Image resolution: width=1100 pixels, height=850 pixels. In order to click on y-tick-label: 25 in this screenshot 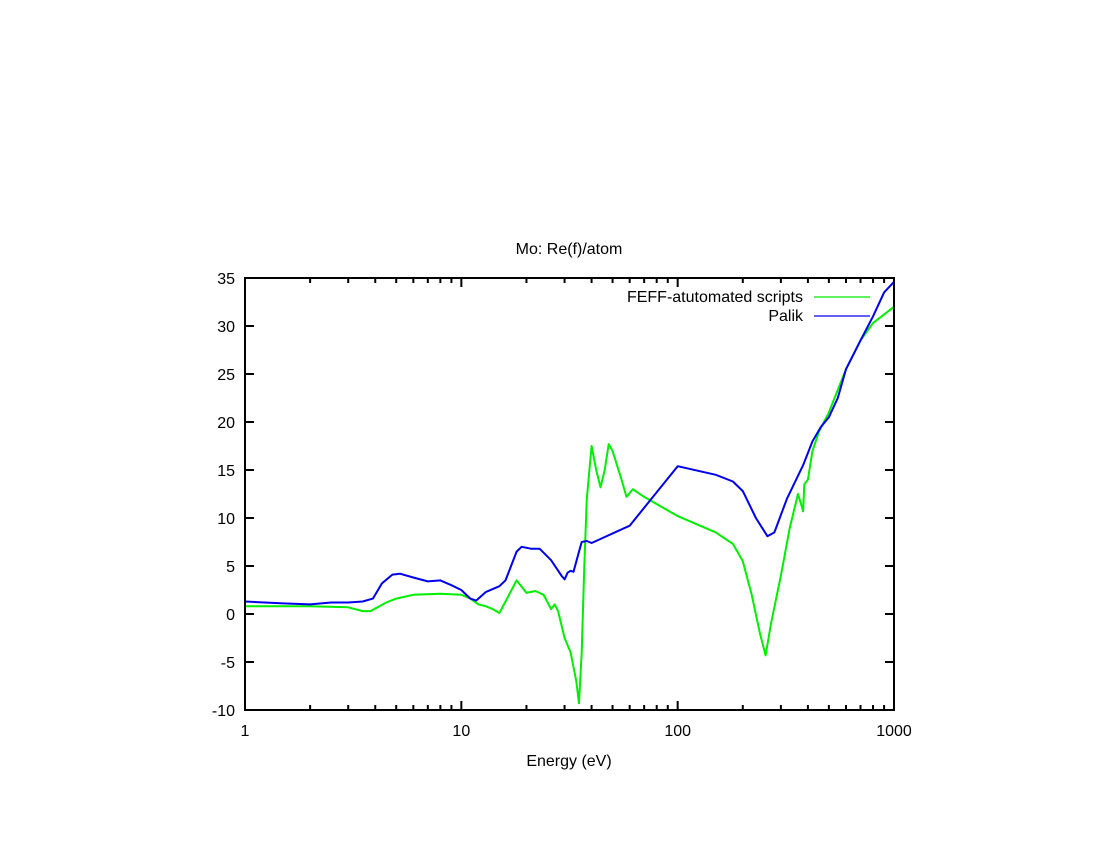, I will do `click(226, 375)`.